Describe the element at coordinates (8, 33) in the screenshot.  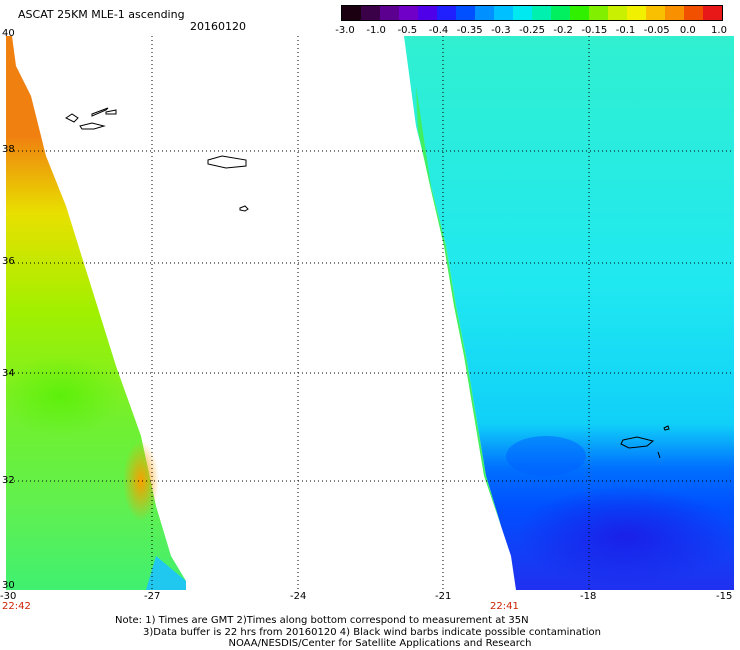
I see `lat-label-40: 40` at that location.